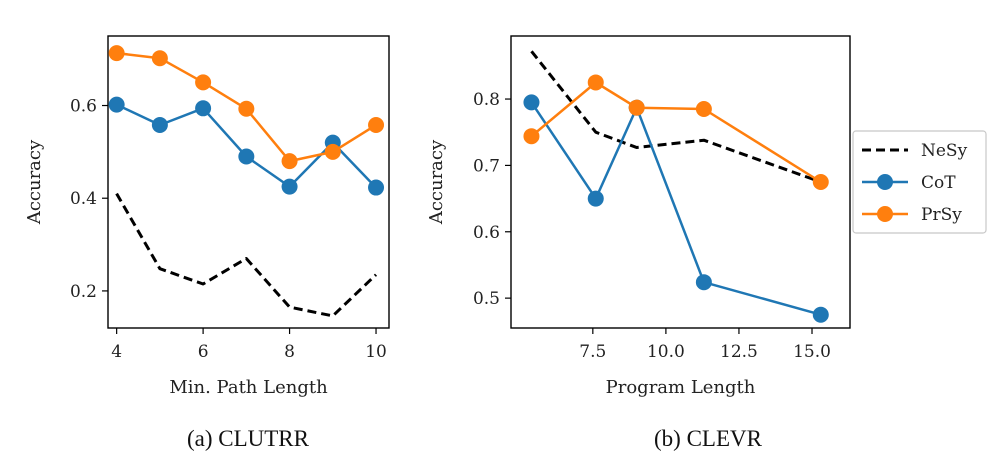 This screenshot has height=464, width=1000. Describe the element at coordinates (676, 208) in the screenshot. I see `series-line-cot-clevr` at that location.